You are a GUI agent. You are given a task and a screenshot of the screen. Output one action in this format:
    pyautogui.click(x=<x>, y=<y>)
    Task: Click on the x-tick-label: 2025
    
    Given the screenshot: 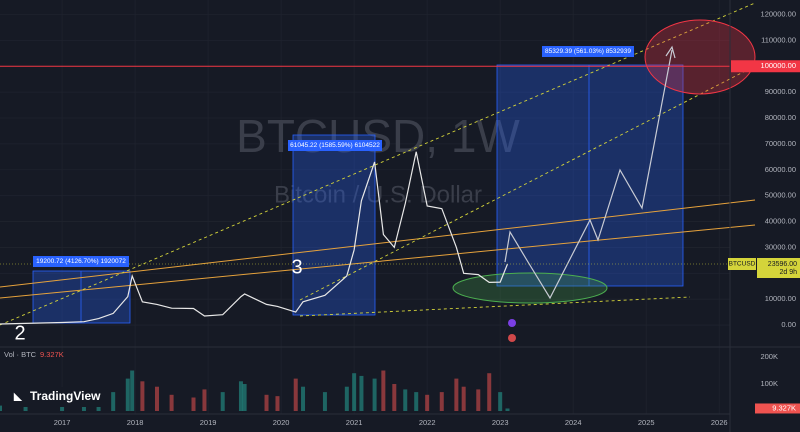 What is the action you would take?
    pyautogui.click(x=646, y=422)
    